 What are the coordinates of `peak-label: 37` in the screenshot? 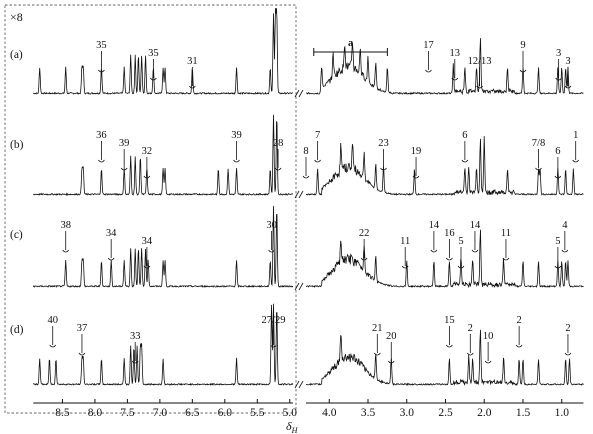 It's located at (82, 328).